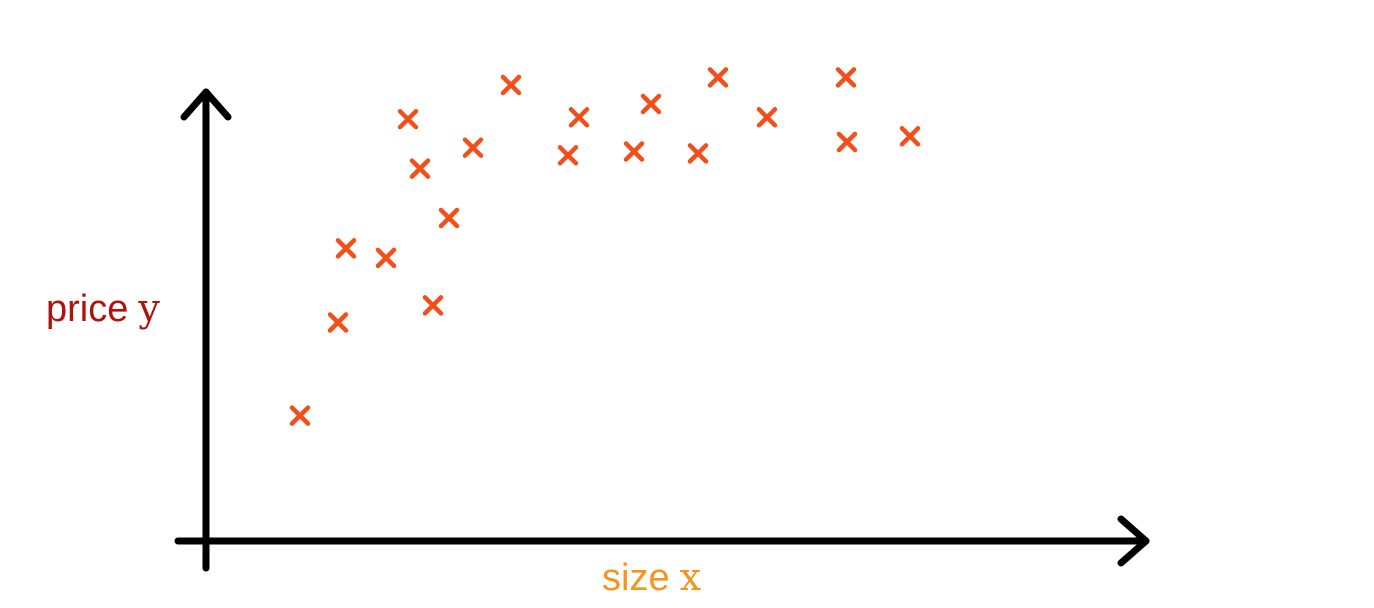 This screenshot has height=608, width=1374. What do you see at coordinates (149, 308) in the screenshot?
I see `y-axis-label-variable: y` at bounding box center [149, 308].